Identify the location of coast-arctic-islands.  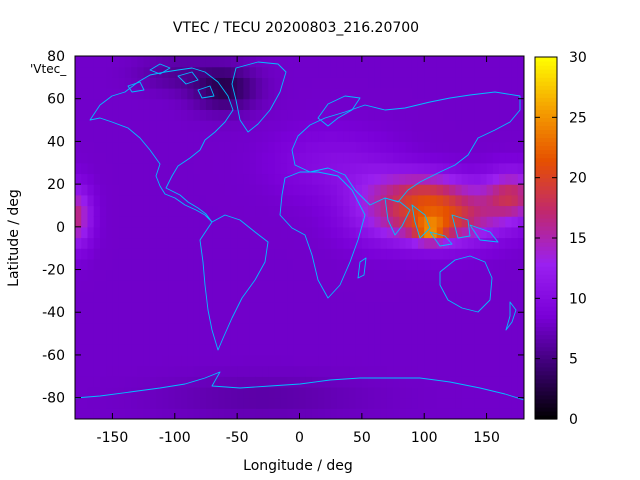
(171, 81).